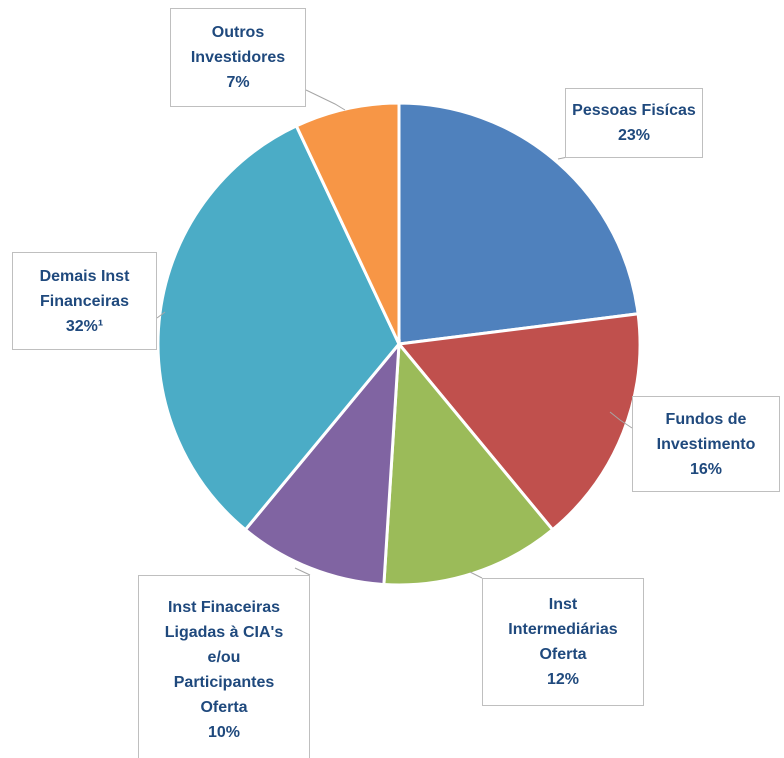 Image resolution: width=784 pixels, height=758 pixels. I want to click on data-label: Pessoas Fisícas 23%, so click(634, 123).